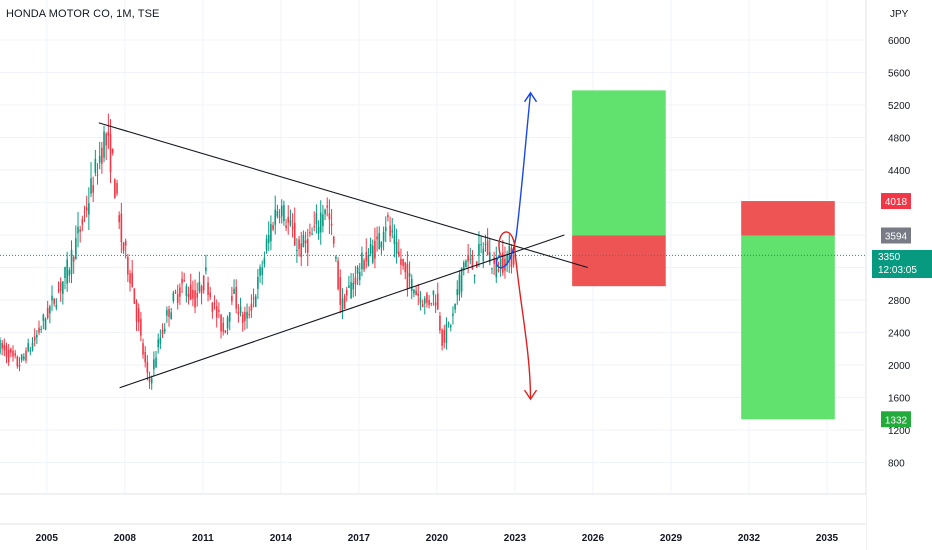 The height and width of the screenshot is (550, 932). What do you see at coordinates (902, 264) in the screenshot?
I see `current-price-label: 3350 12:03:05` at bounding box center [902, 264].